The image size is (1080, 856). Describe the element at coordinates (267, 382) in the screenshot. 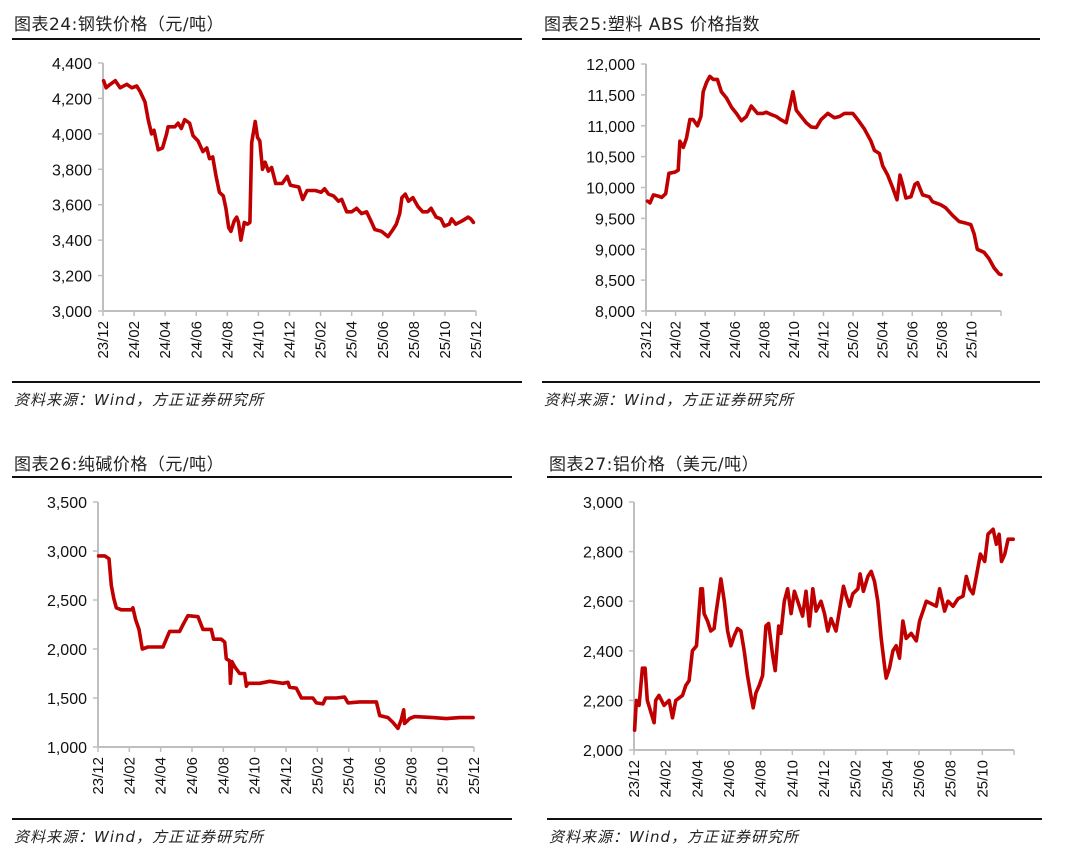

I see `chart-24-bottom-rule` at that location.